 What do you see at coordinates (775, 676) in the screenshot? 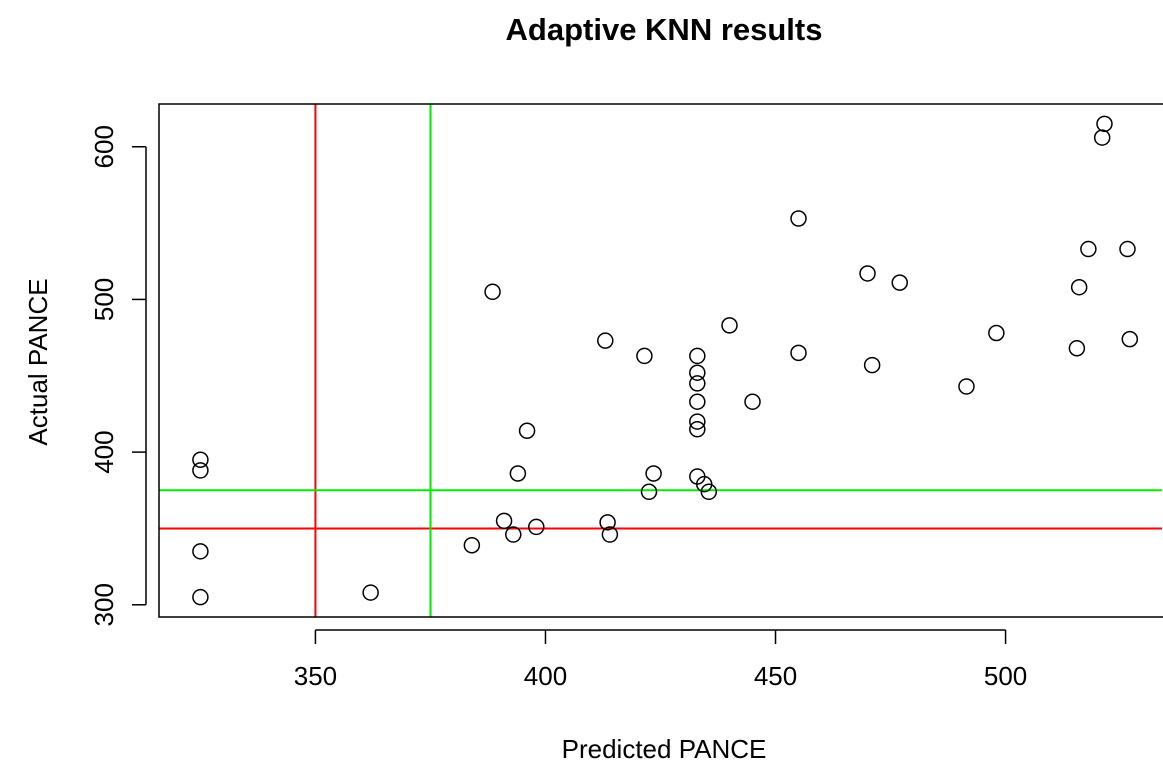
I see `x-tick-label: 450` at bounding box center [775, 676].